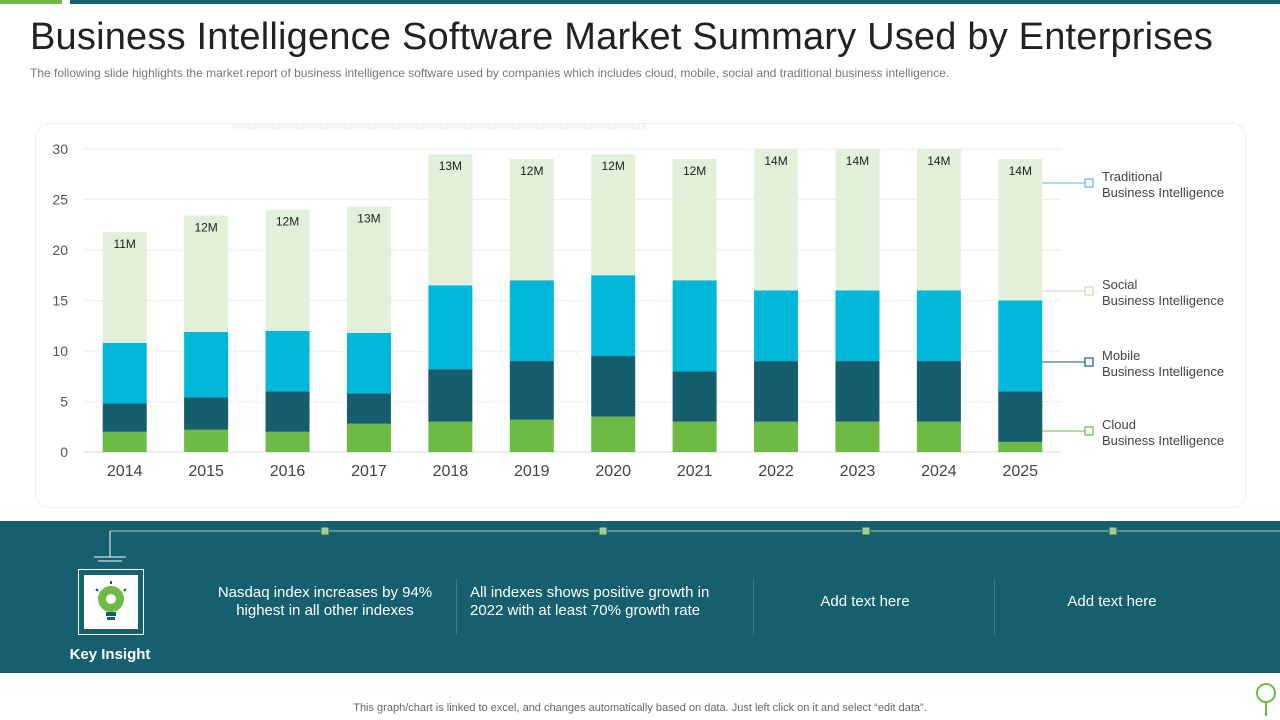 The height and width of the screenshot is (720, 1280). Describe the element at coordinates (939, 471) in the screenshot. I see `x-tick-label: 2024` at that location.